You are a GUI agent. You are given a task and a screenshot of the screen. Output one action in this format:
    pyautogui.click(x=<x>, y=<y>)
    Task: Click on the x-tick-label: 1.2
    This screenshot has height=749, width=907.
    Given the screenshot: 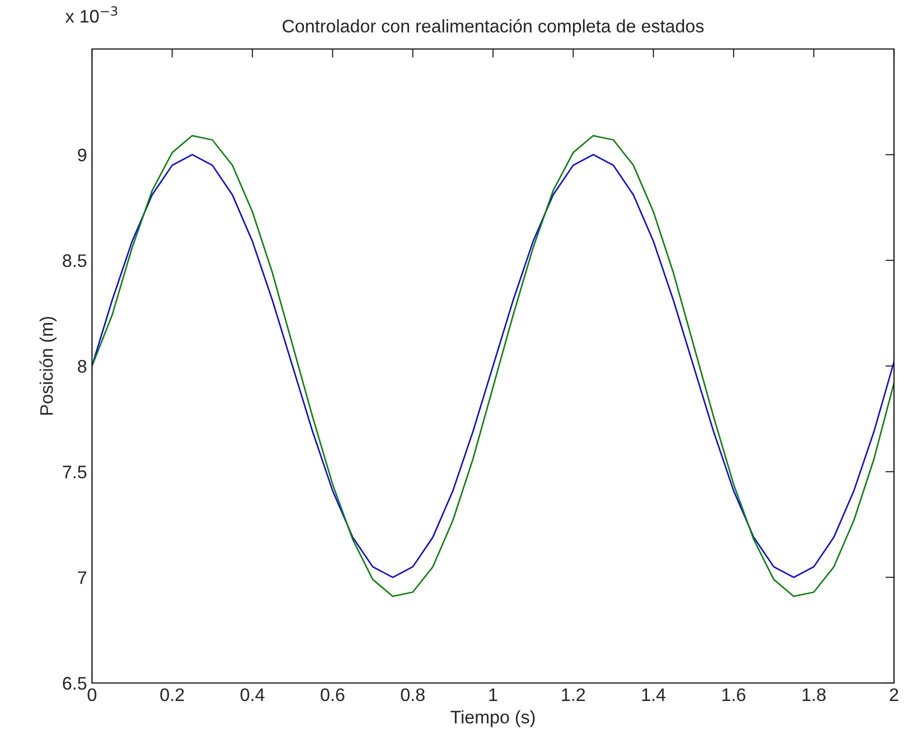 What is the action you would take?
    pyautogui.click(x=573, y=694)
    